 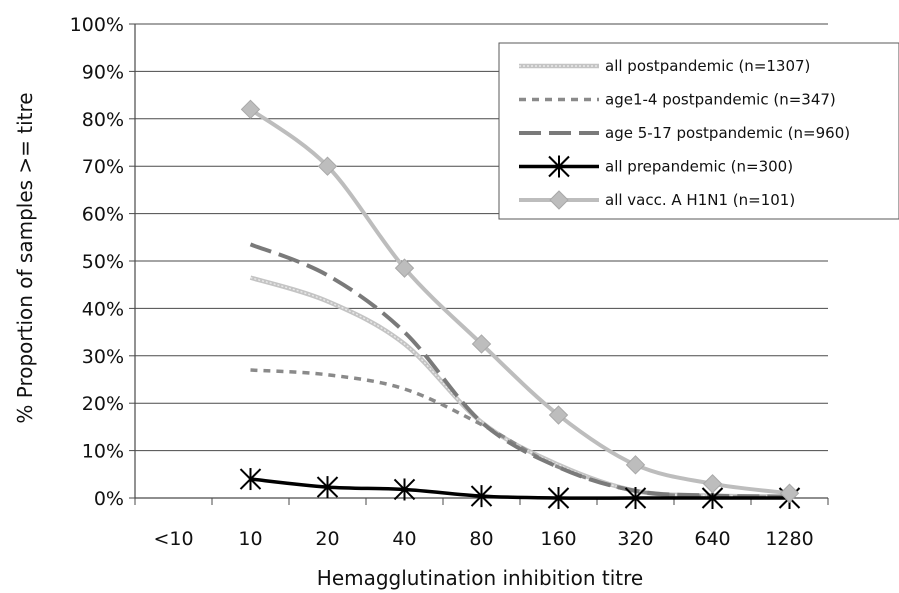 What do you see at coordinates (404, 539) in the screenshot?
I see `x-tick-label: 40` at bounding box center [404, 539].